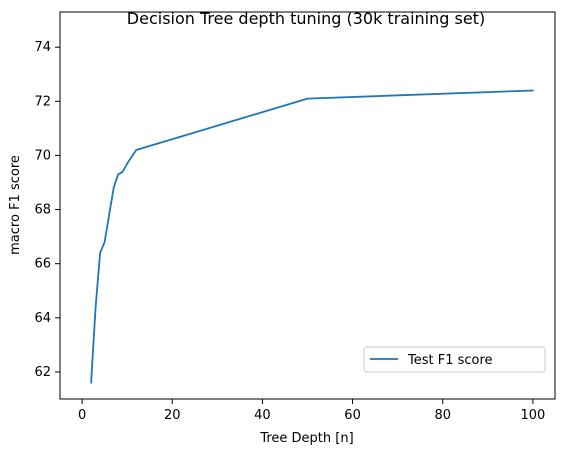 Image resolution: width=563 pixels, height=455 pixels. Describe the element at coordinates (42, 264) in the screenshot. I see `y-tick-label: 66` at that location.